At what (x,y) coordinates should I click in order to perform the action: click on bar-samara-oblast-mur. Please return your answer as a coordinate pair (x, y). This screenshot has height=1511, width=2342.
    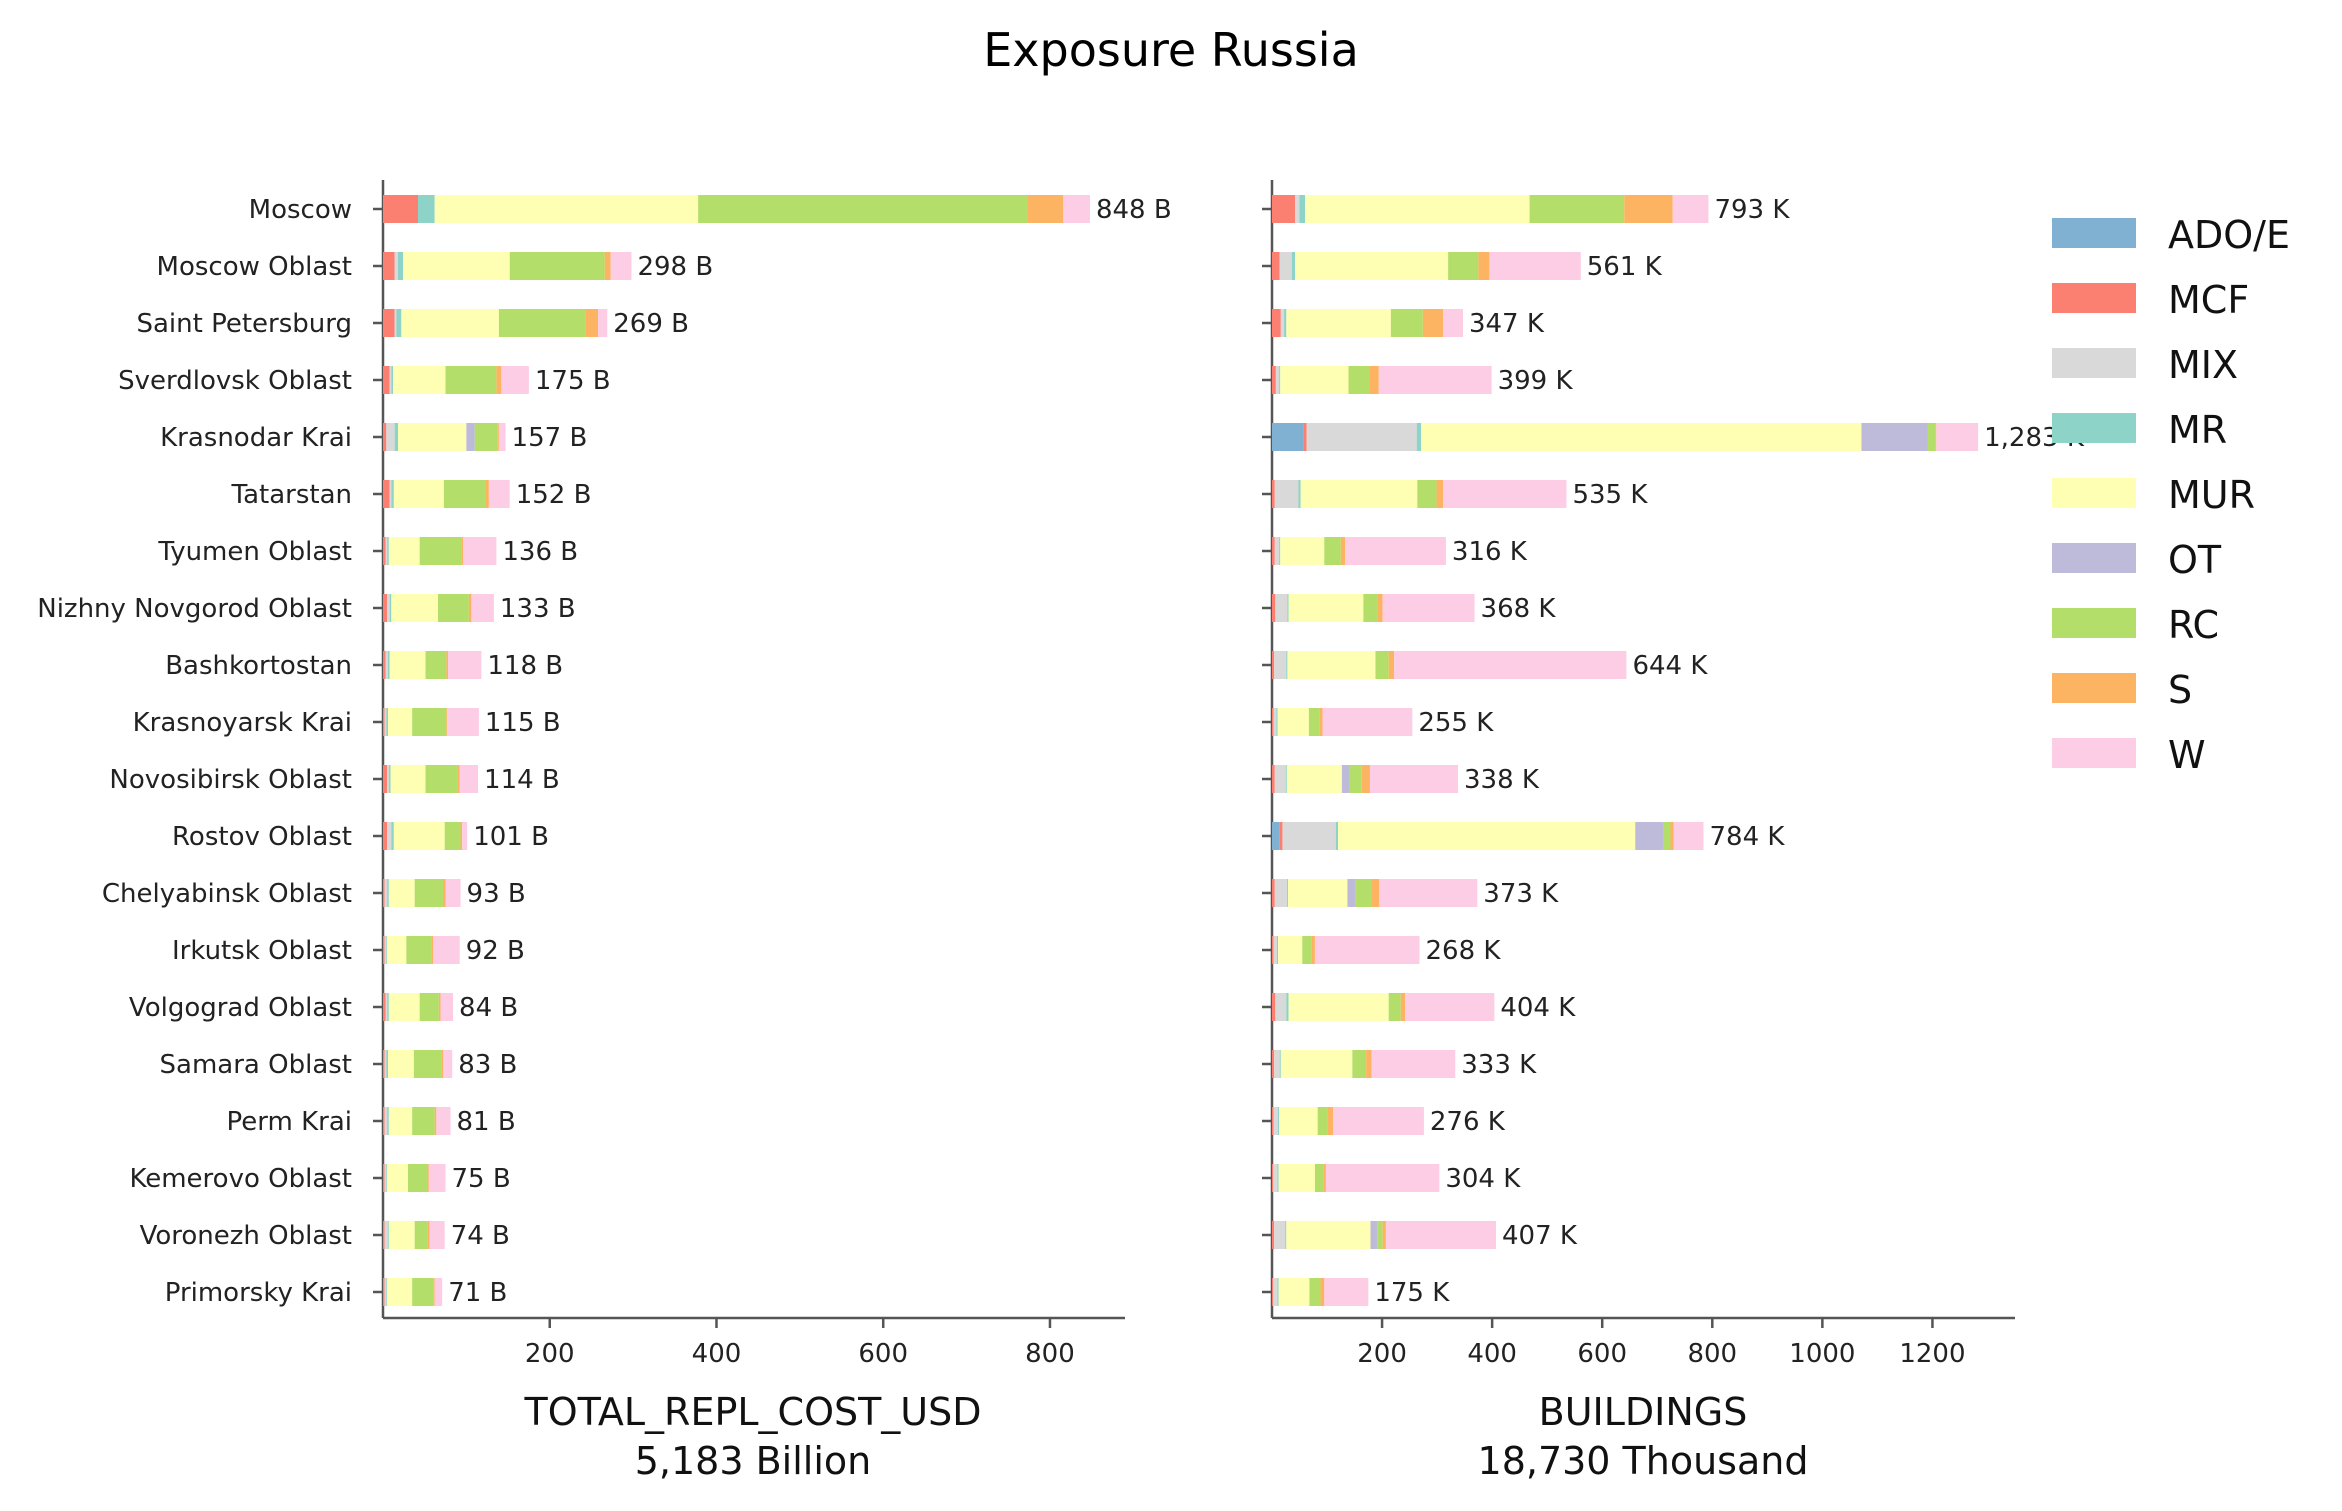
    Looking at the image, I should click on (401, 1064).